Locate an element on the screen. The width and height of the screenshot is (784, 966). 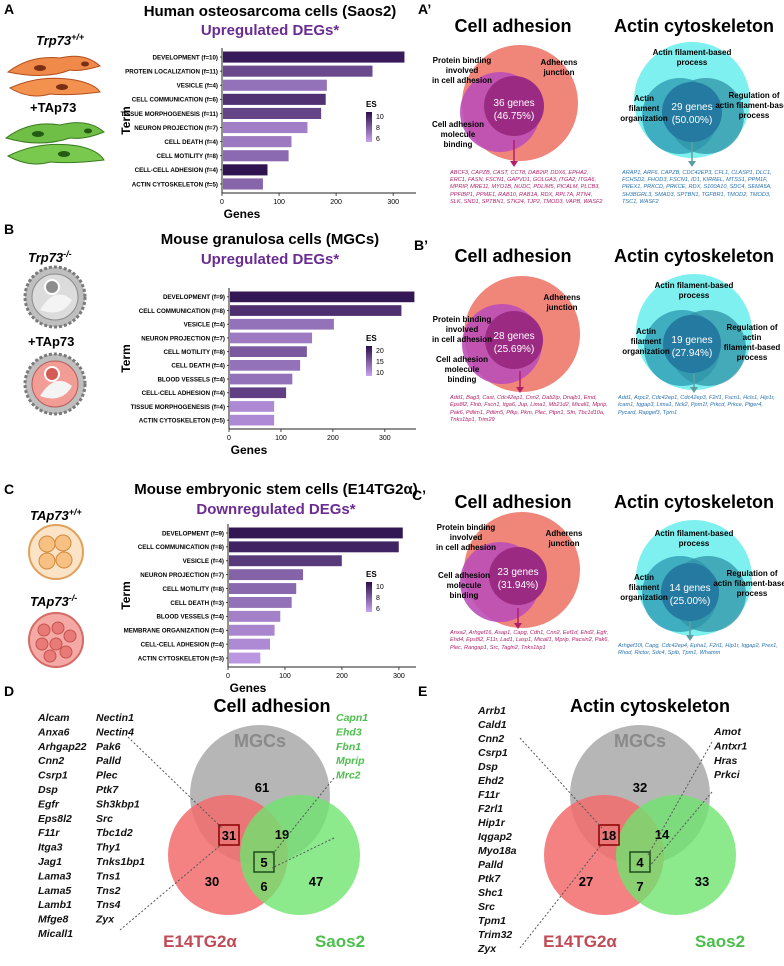
legend-colorbar-b is located at coordinates (369, 361).